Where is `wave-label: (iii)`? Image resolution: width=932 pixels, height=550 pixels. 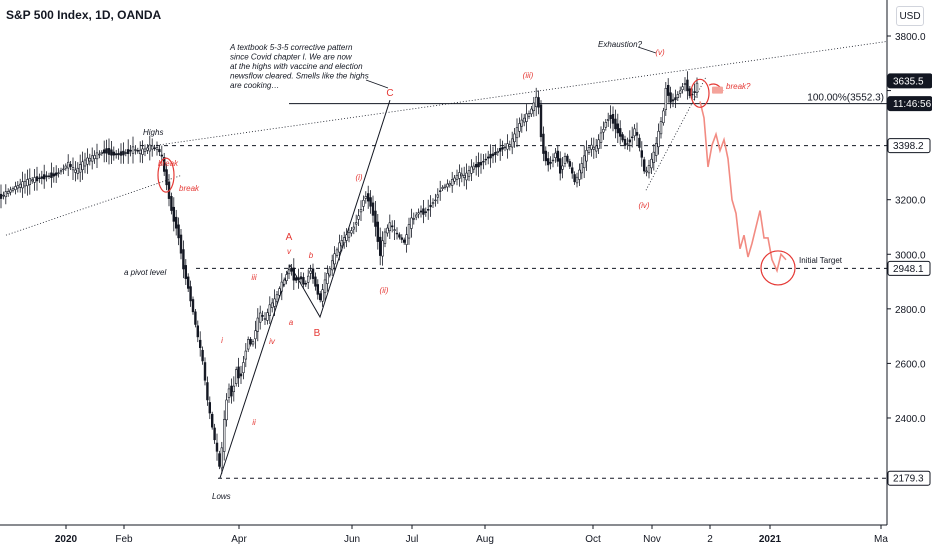 wave-label: (iii) is located at coordinates (528, 75).